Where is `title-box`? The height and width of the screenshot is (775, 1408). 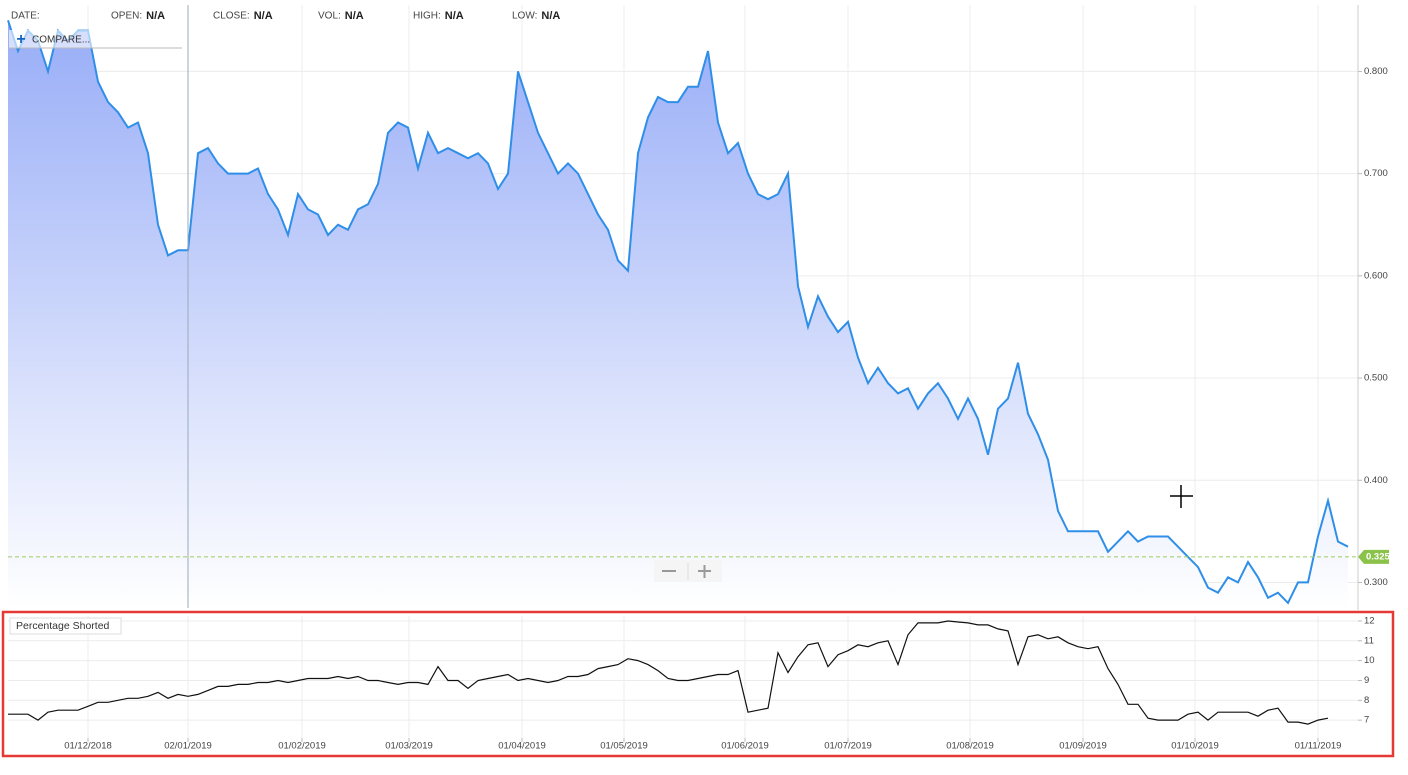 title-box is located at coordinates (65, 626).